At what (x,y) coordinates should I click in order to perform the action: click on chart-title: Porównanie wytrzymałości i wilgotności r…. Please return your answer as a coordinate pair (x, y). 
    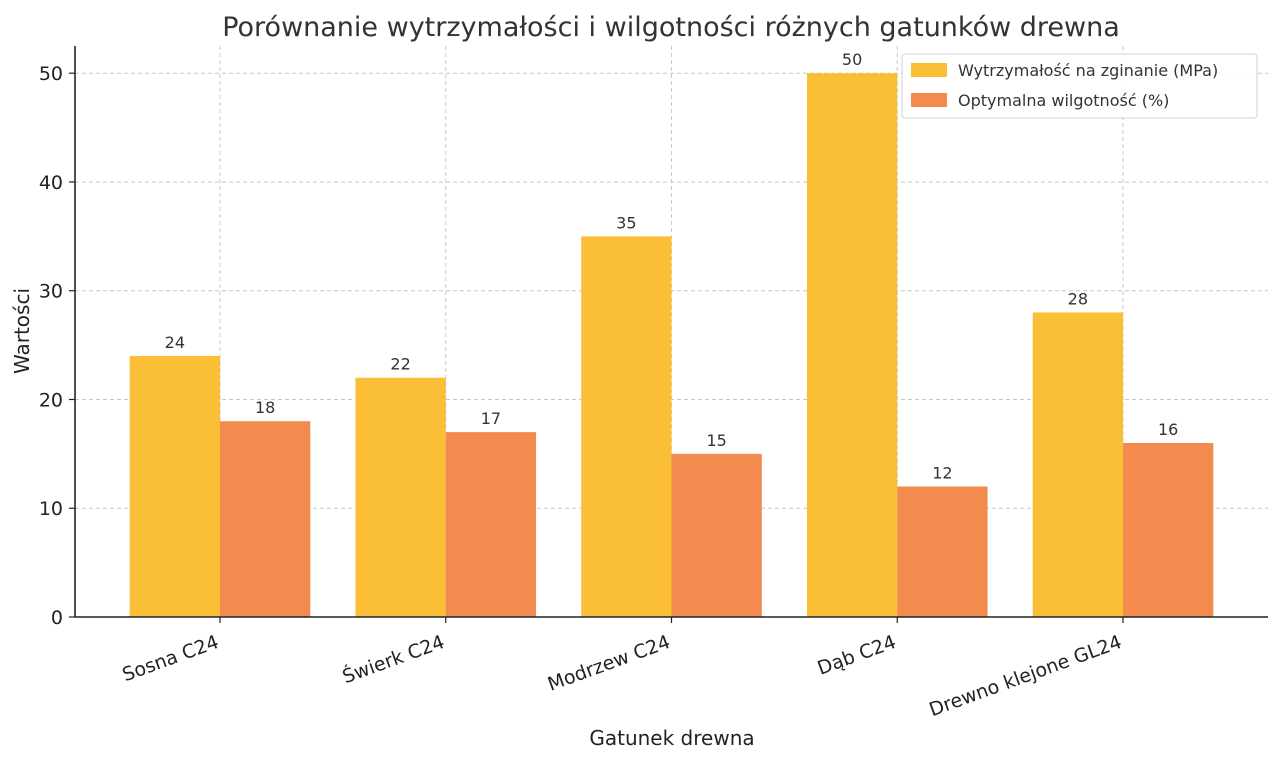
    Looking at the image, I should click on (671, 27).